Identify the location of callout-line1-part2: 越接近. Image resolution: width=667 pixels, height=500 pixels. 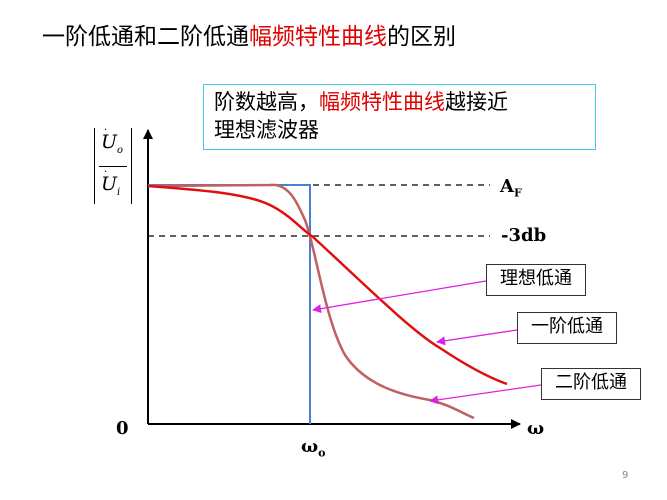
(476, 102).